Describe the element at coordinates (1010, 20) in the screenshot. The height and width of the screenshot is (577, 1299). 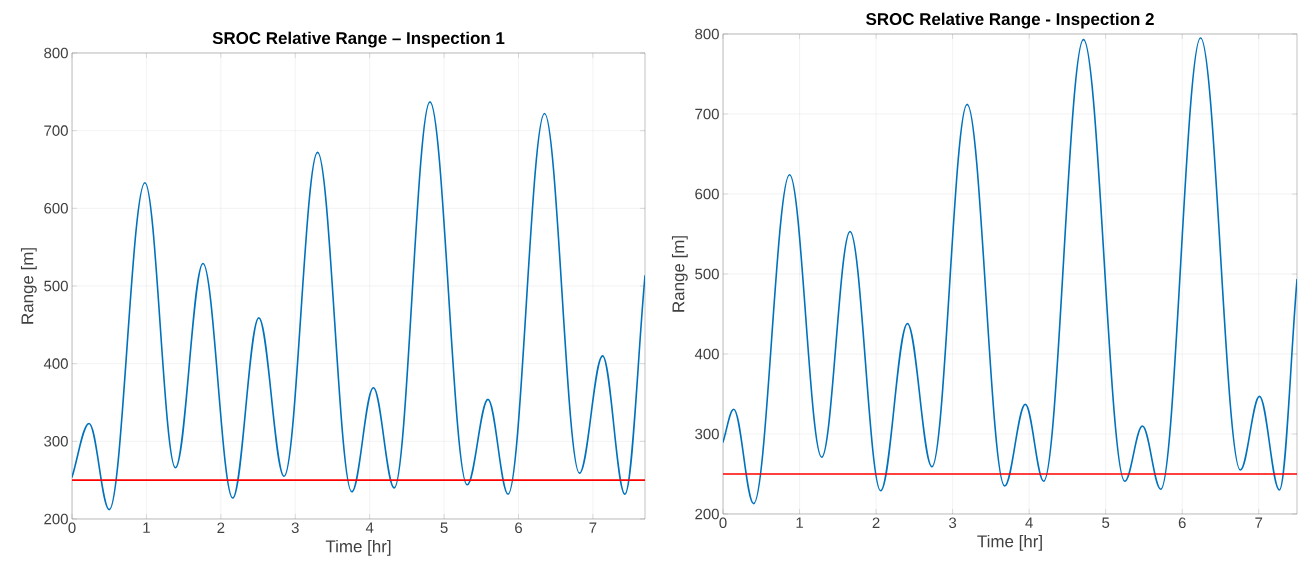
I see `chart-title: SROC Relative Range - Inspection 2` at that location.